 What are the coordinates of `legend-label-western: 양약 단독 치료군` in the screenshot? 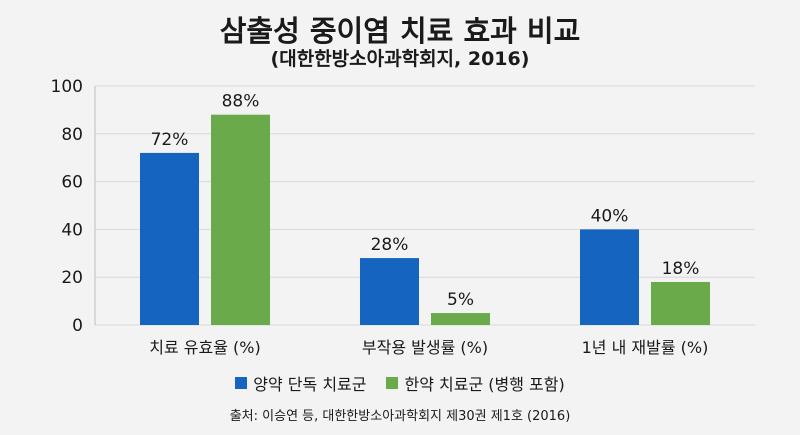 It's located at (310, 384).